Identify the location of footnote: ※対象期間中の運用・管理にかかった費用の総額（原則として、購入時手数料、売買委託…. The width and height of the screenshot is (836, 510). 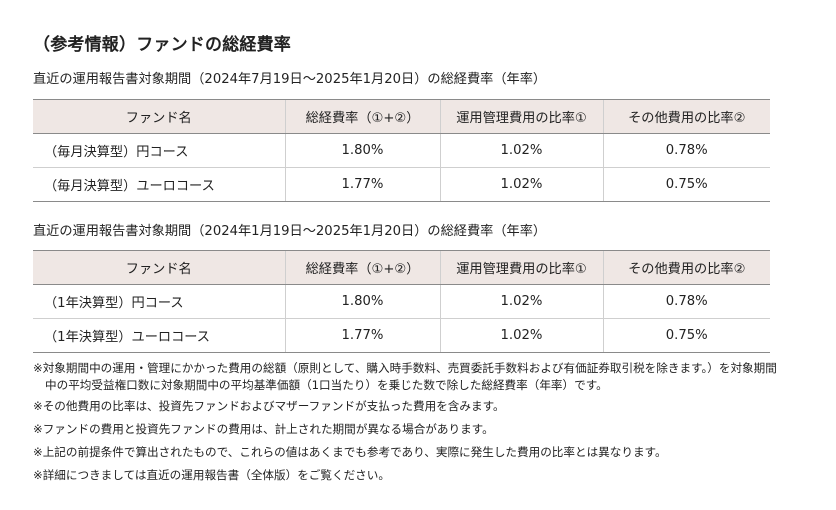
(405, 376).